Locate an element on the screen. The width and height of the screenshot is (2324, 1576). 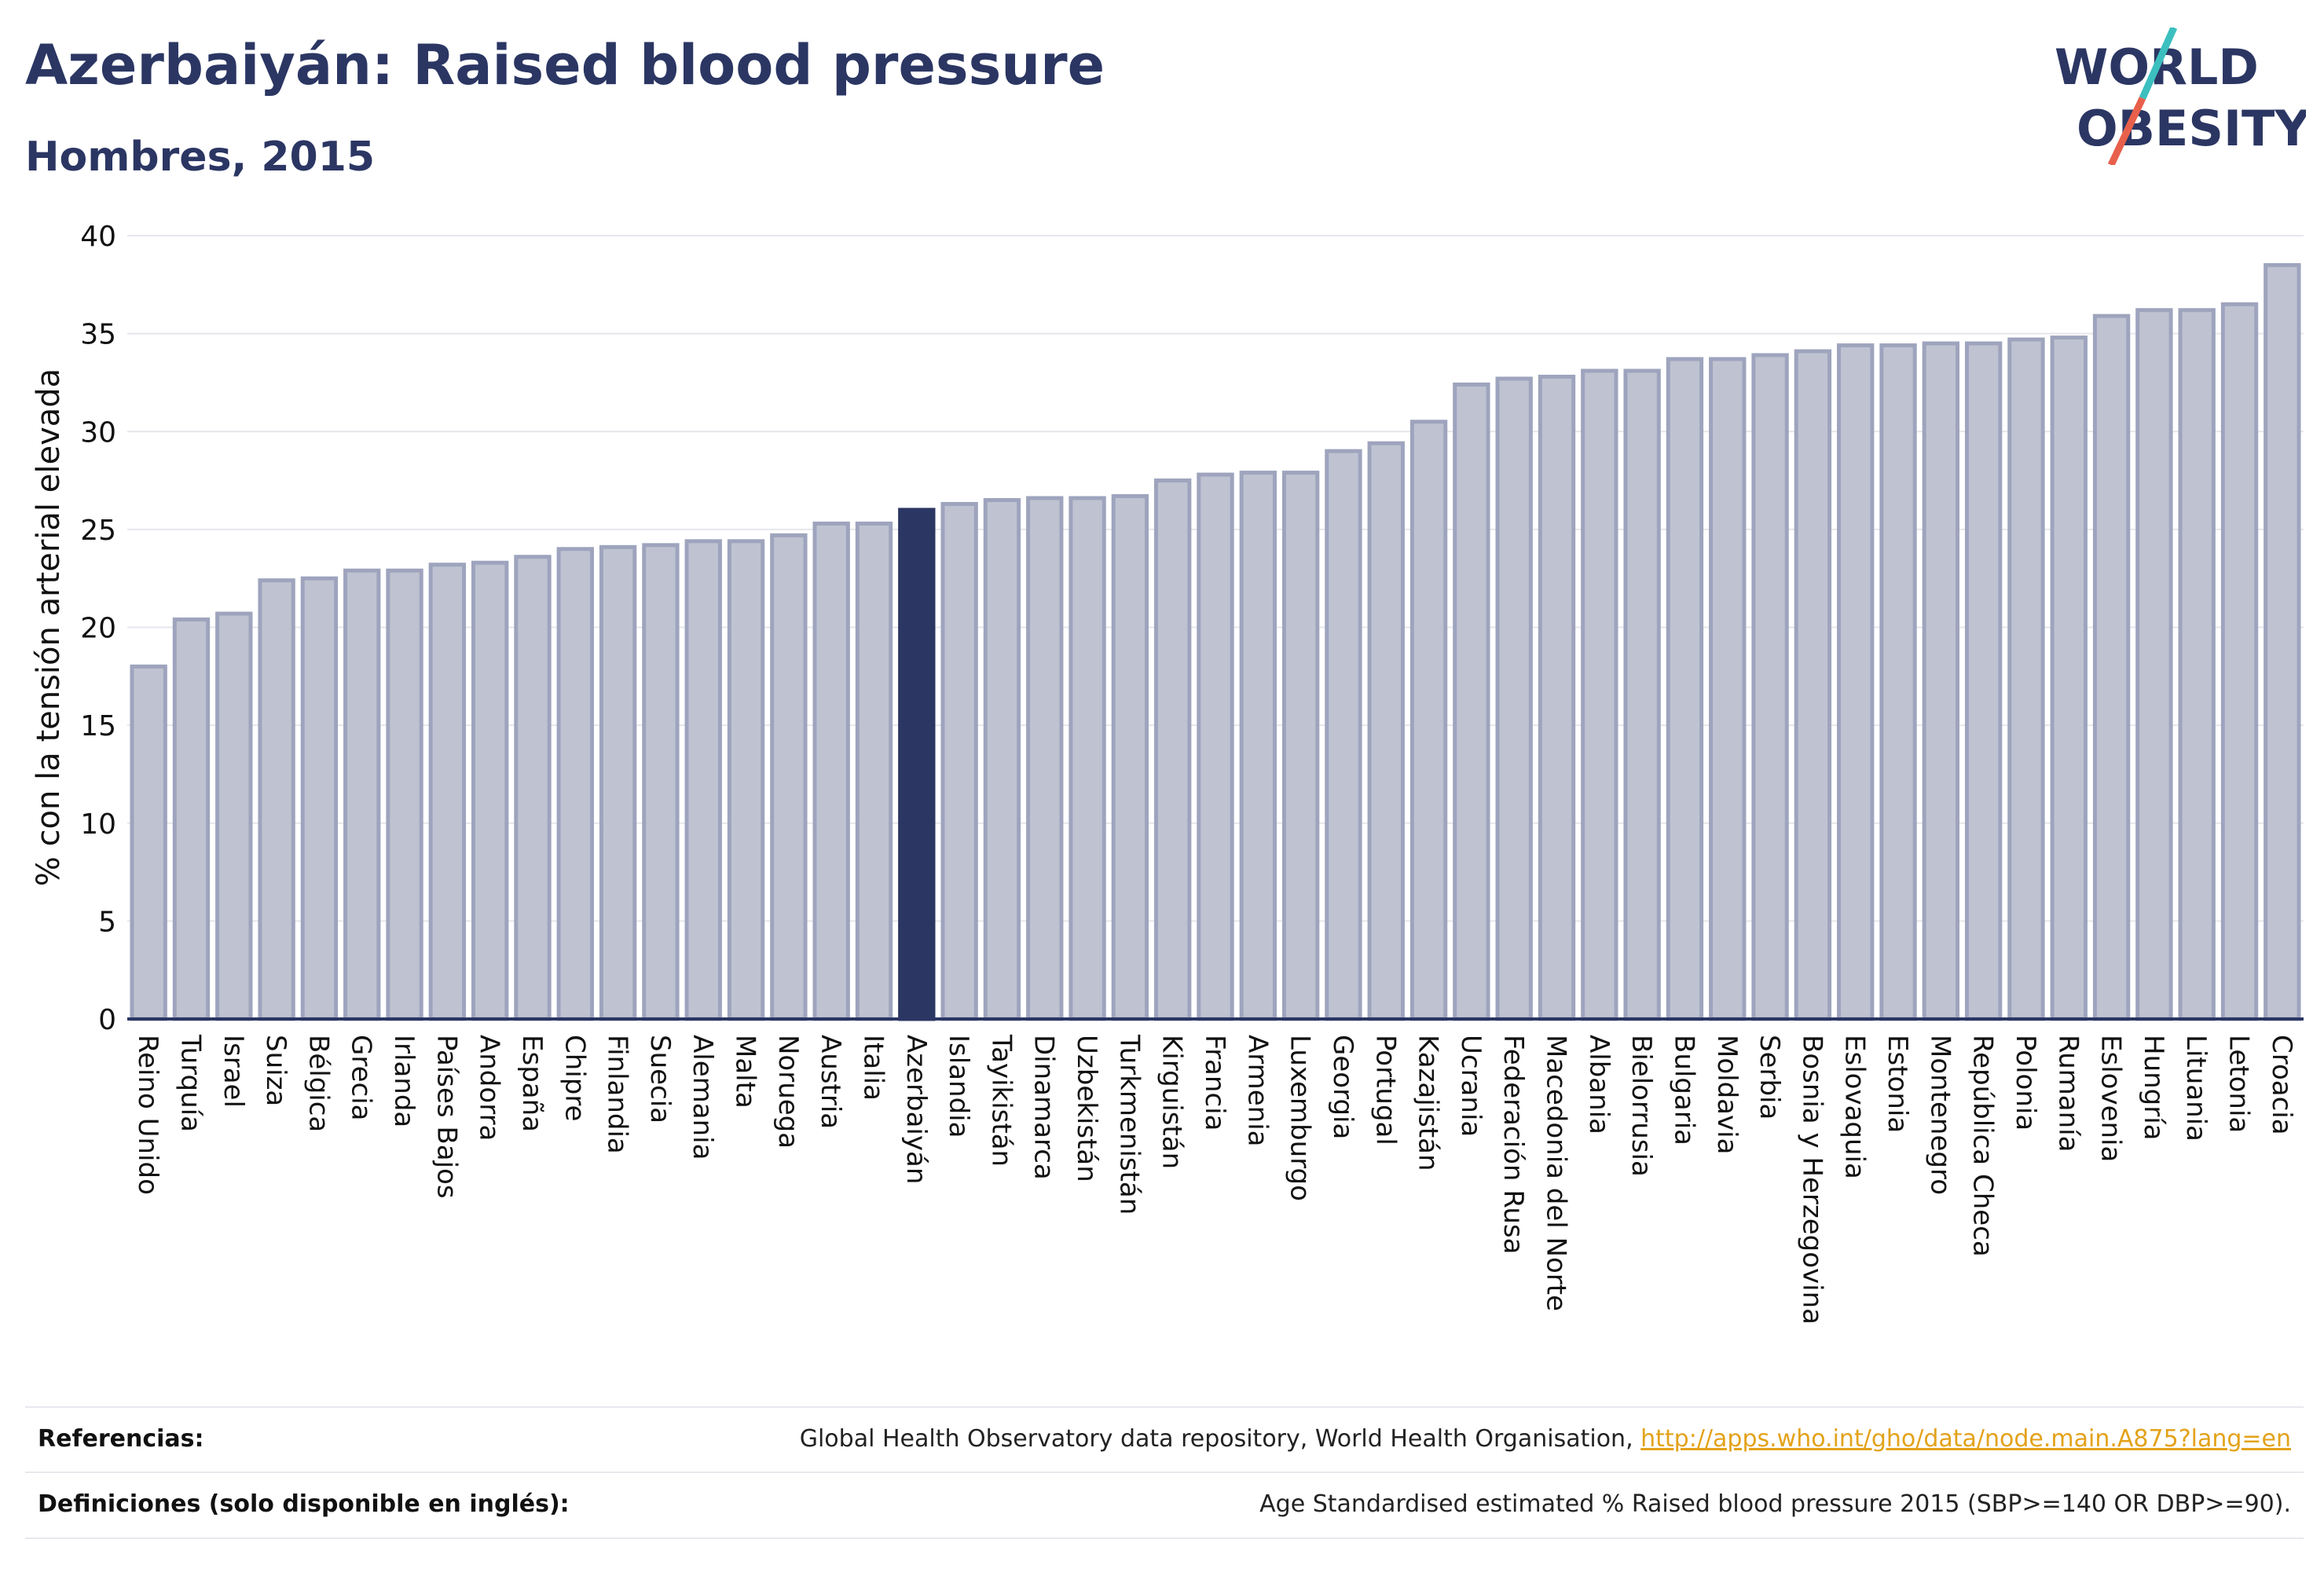
y-tick-label: 20 is located at coordinates (98, 629).